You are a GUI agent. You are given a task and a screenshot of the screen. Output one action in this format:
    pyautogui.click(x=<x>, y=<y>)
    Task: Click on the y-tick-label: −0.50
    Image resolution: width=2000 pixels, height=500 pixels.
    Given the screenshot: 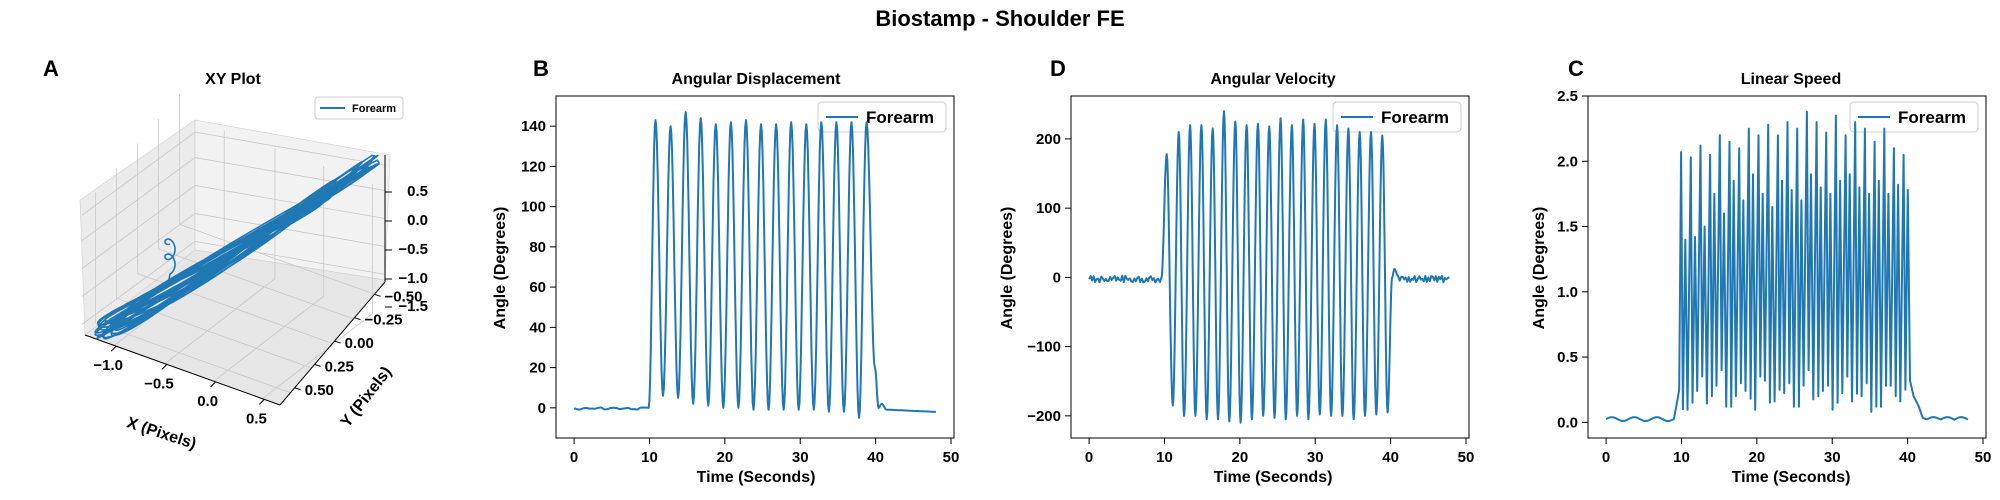 What is the action you would take?
    pyautogui.click(x=404, y=296)
    